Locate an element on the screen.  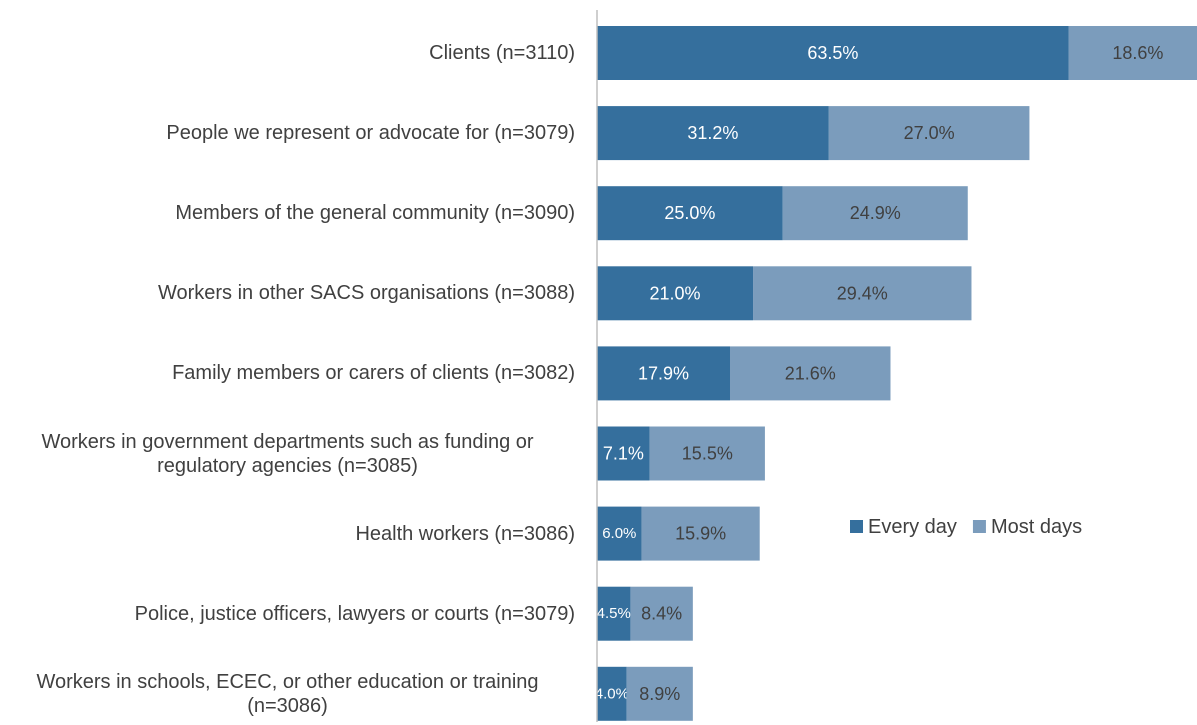
data-label: 8.4% is located at coordinates (661, 614).